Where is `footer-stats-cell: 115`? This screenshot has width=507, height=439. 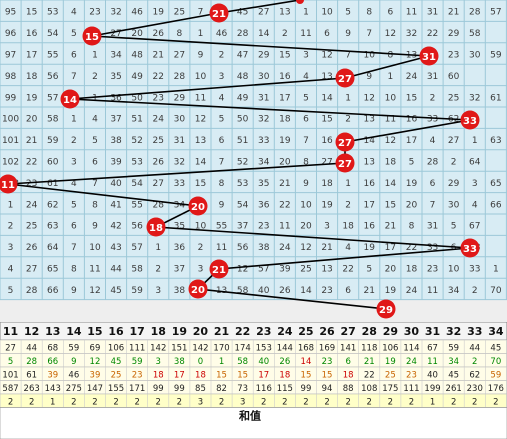 footer-stats-cell: 115 is located at coordinates (285, 389).